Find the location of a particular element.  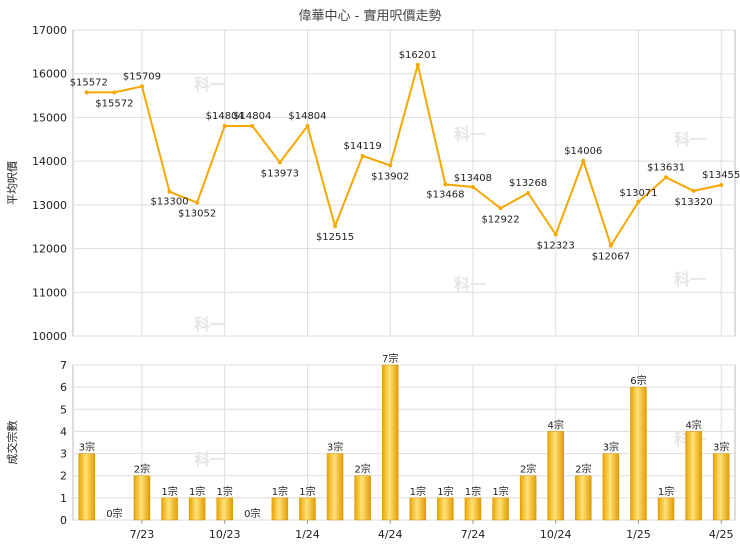

price-data-label: $13455 is located at coordinates (721, 175).